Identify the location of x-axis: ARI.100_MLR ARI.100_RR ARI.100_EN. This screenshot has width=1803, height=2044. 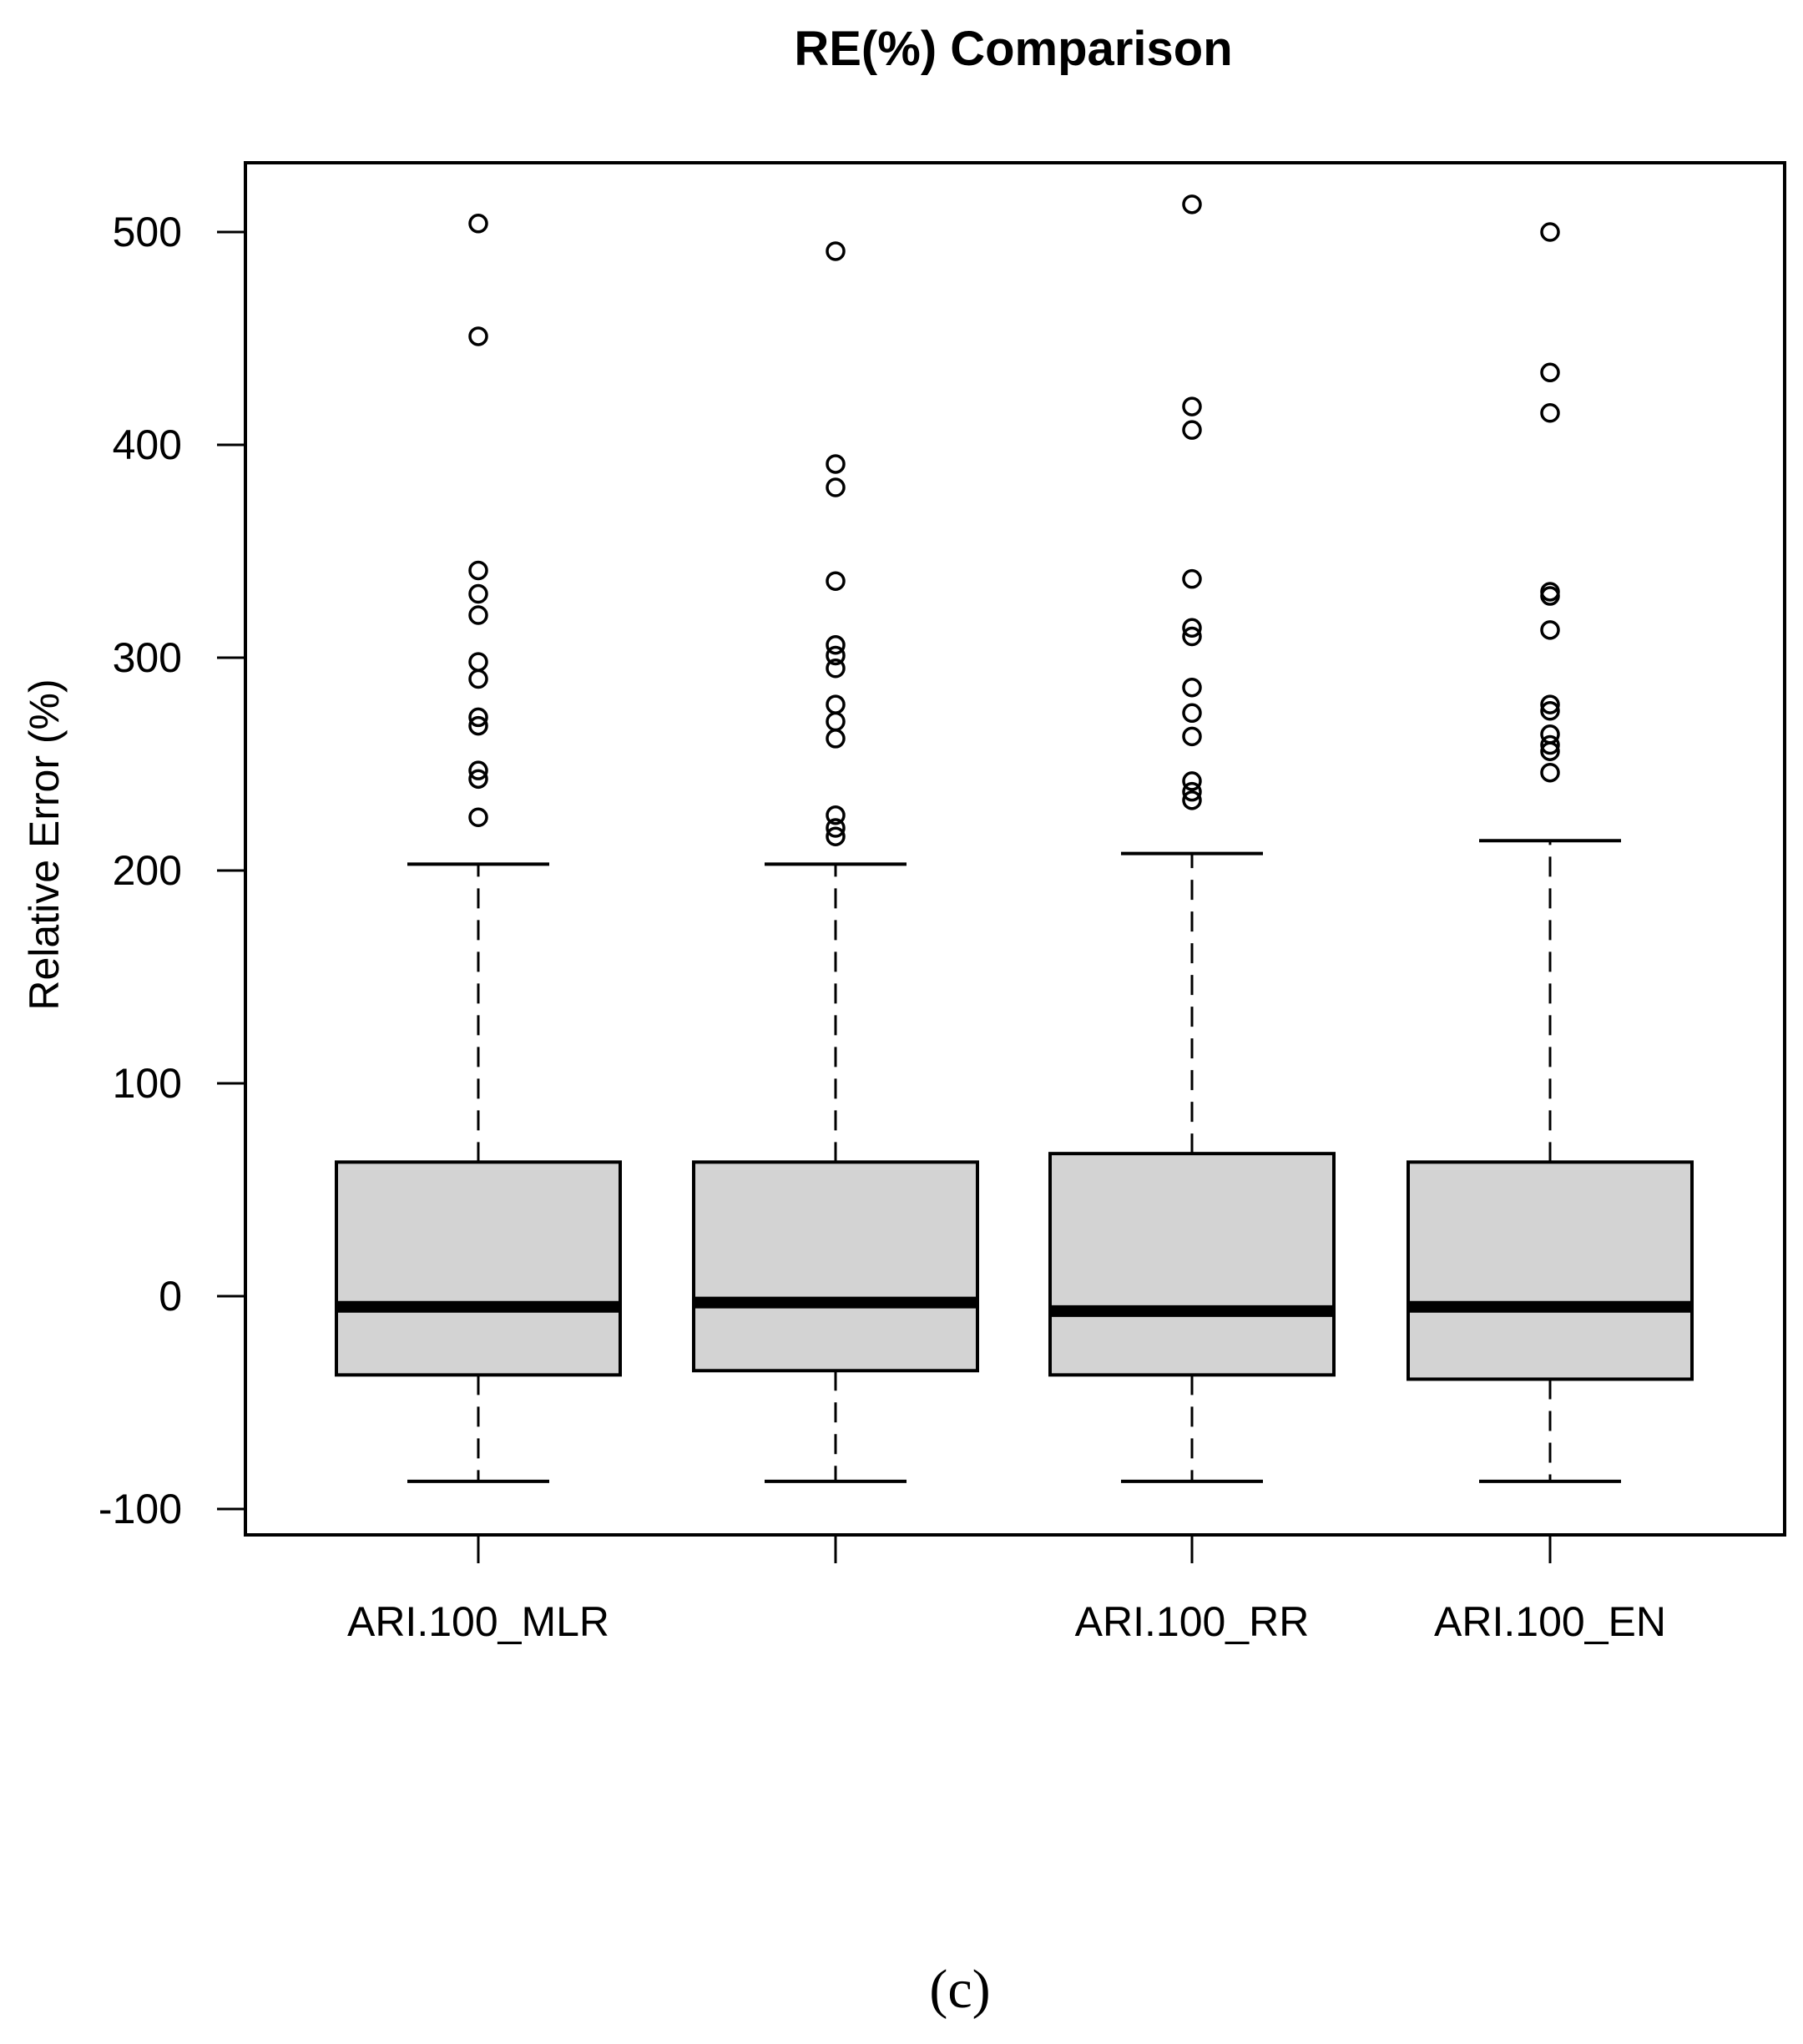
(1007, 1590).